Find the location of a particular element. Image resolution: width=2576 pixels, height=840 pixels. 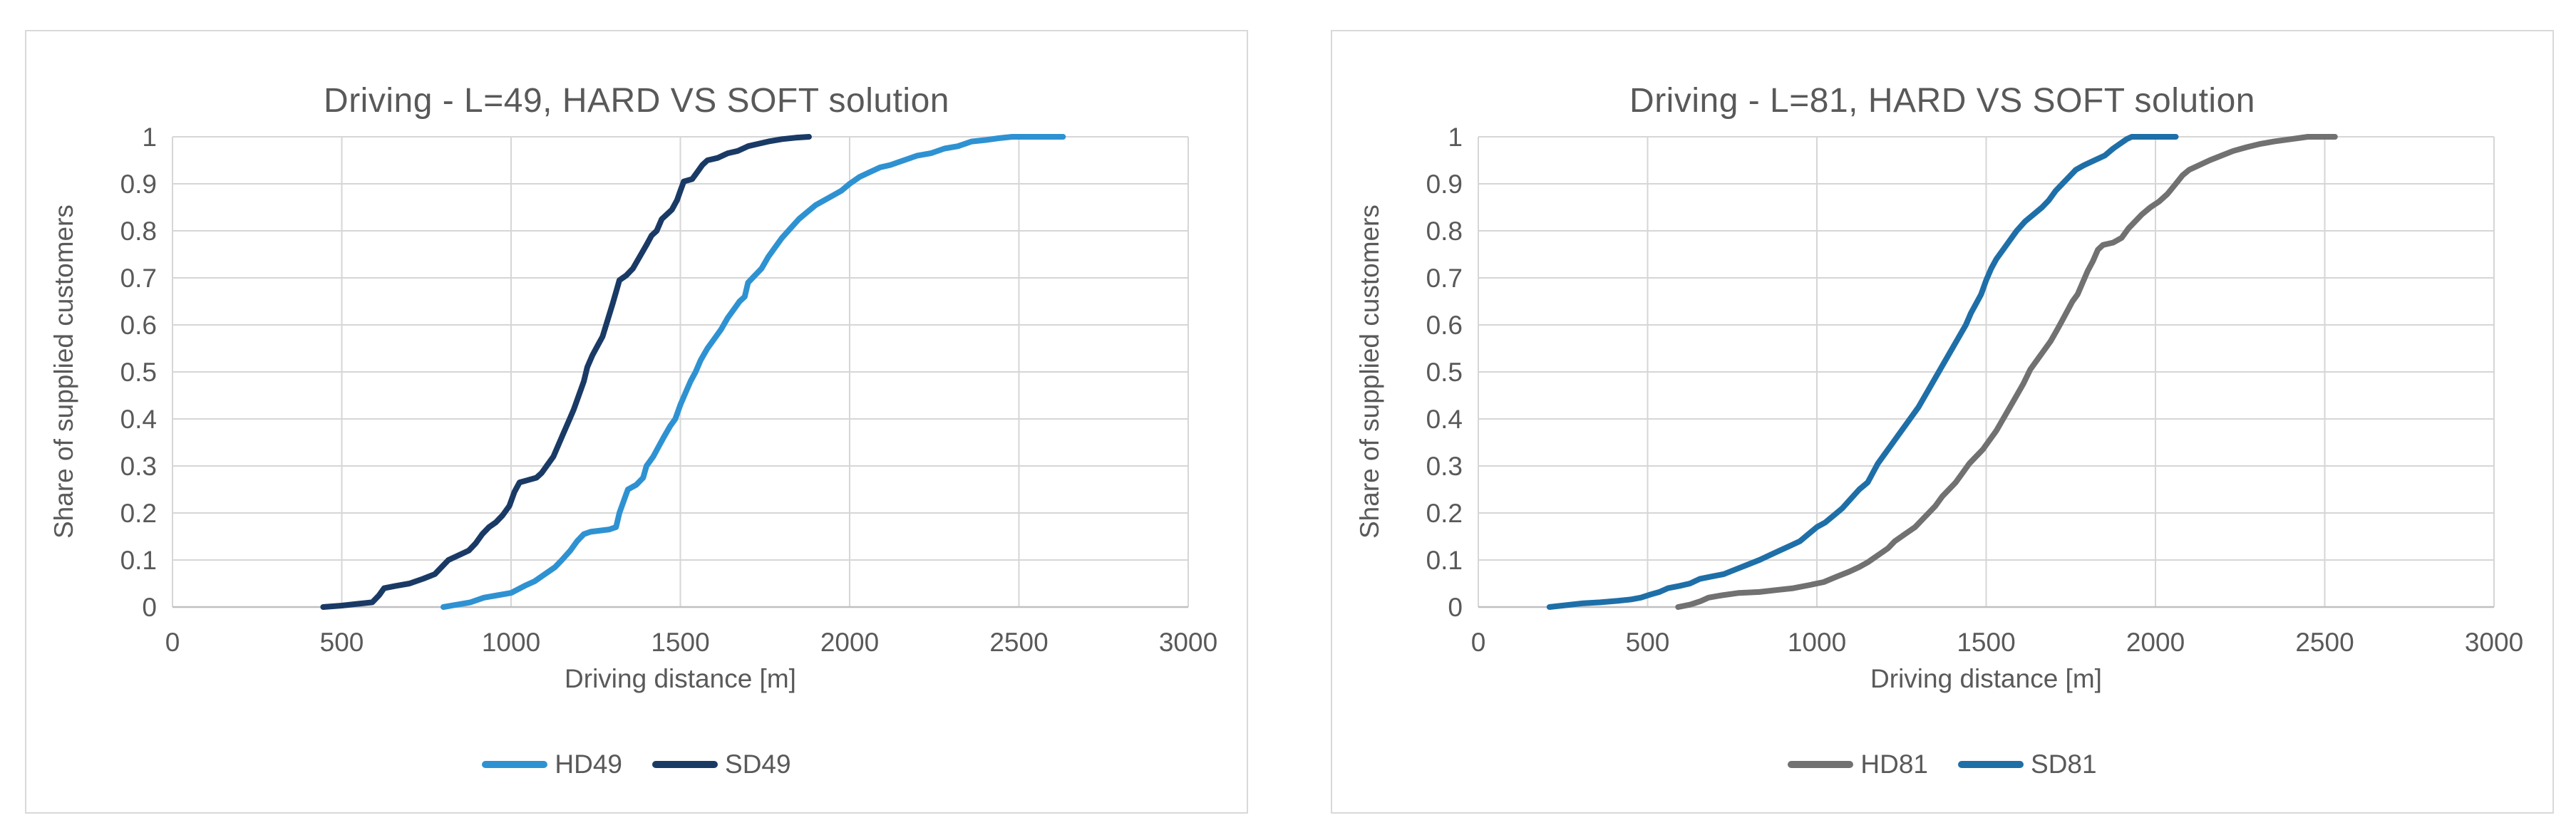

legend: HD81 SD81 is located at coordinates (1942, 764).